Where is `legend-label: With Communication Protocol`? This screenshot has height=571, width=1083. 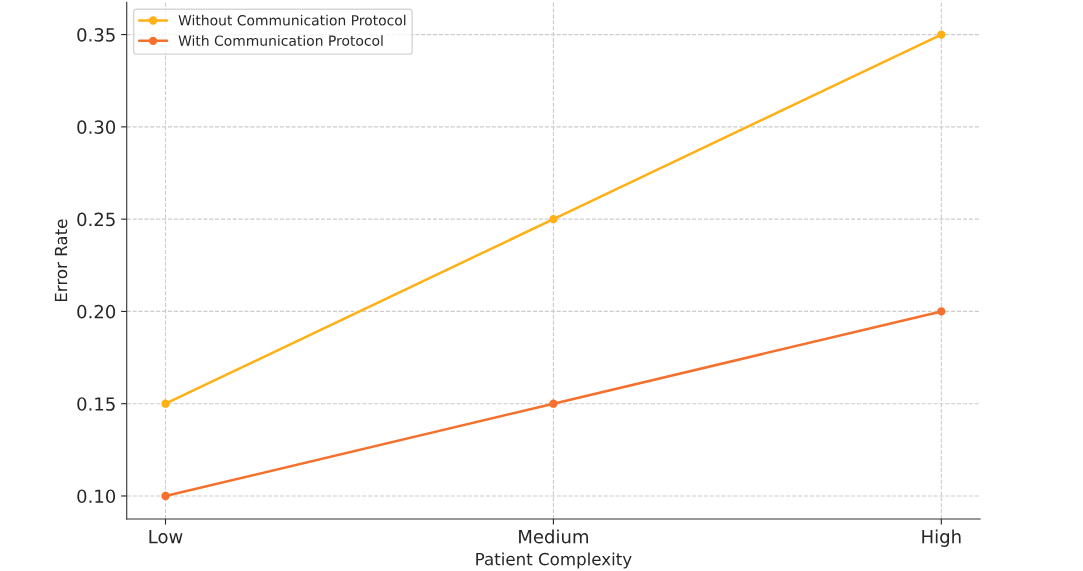
legend-label: With Communication Protocol is located at coordinates (280, 40).